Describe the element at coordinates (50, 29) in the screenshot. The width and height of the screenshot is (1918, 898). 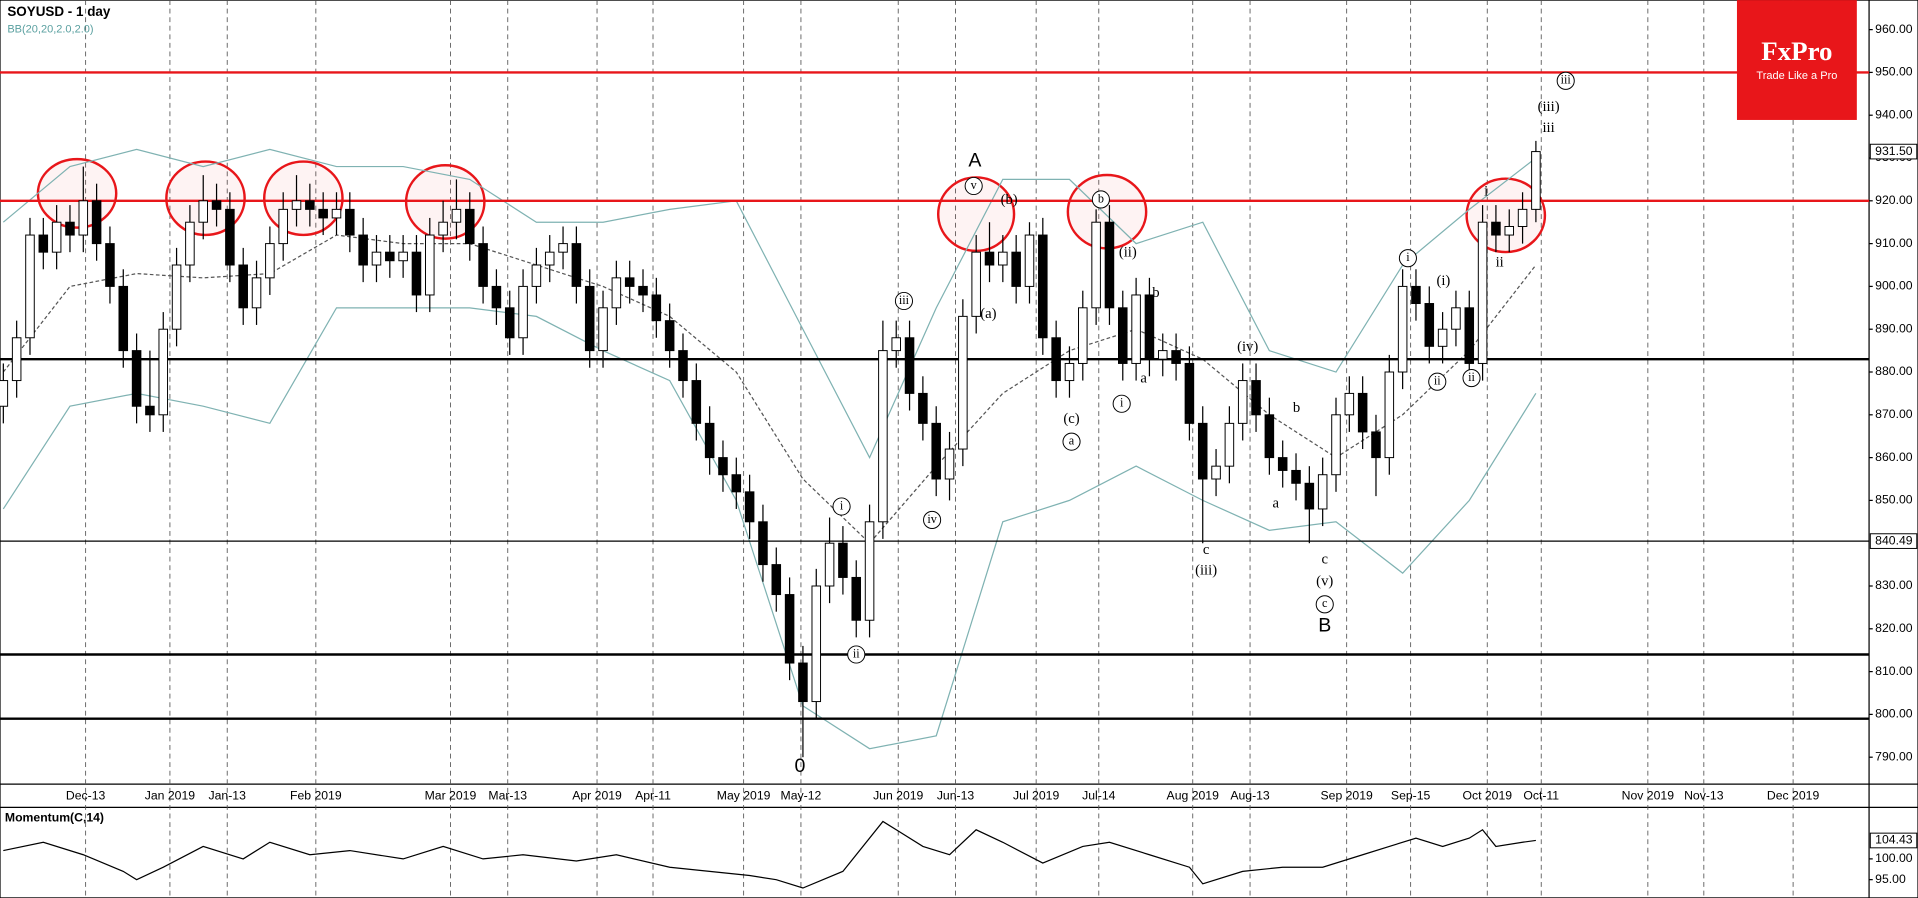
I see `indicator-label: BB(20,20,2.0,2.0)` at that location.